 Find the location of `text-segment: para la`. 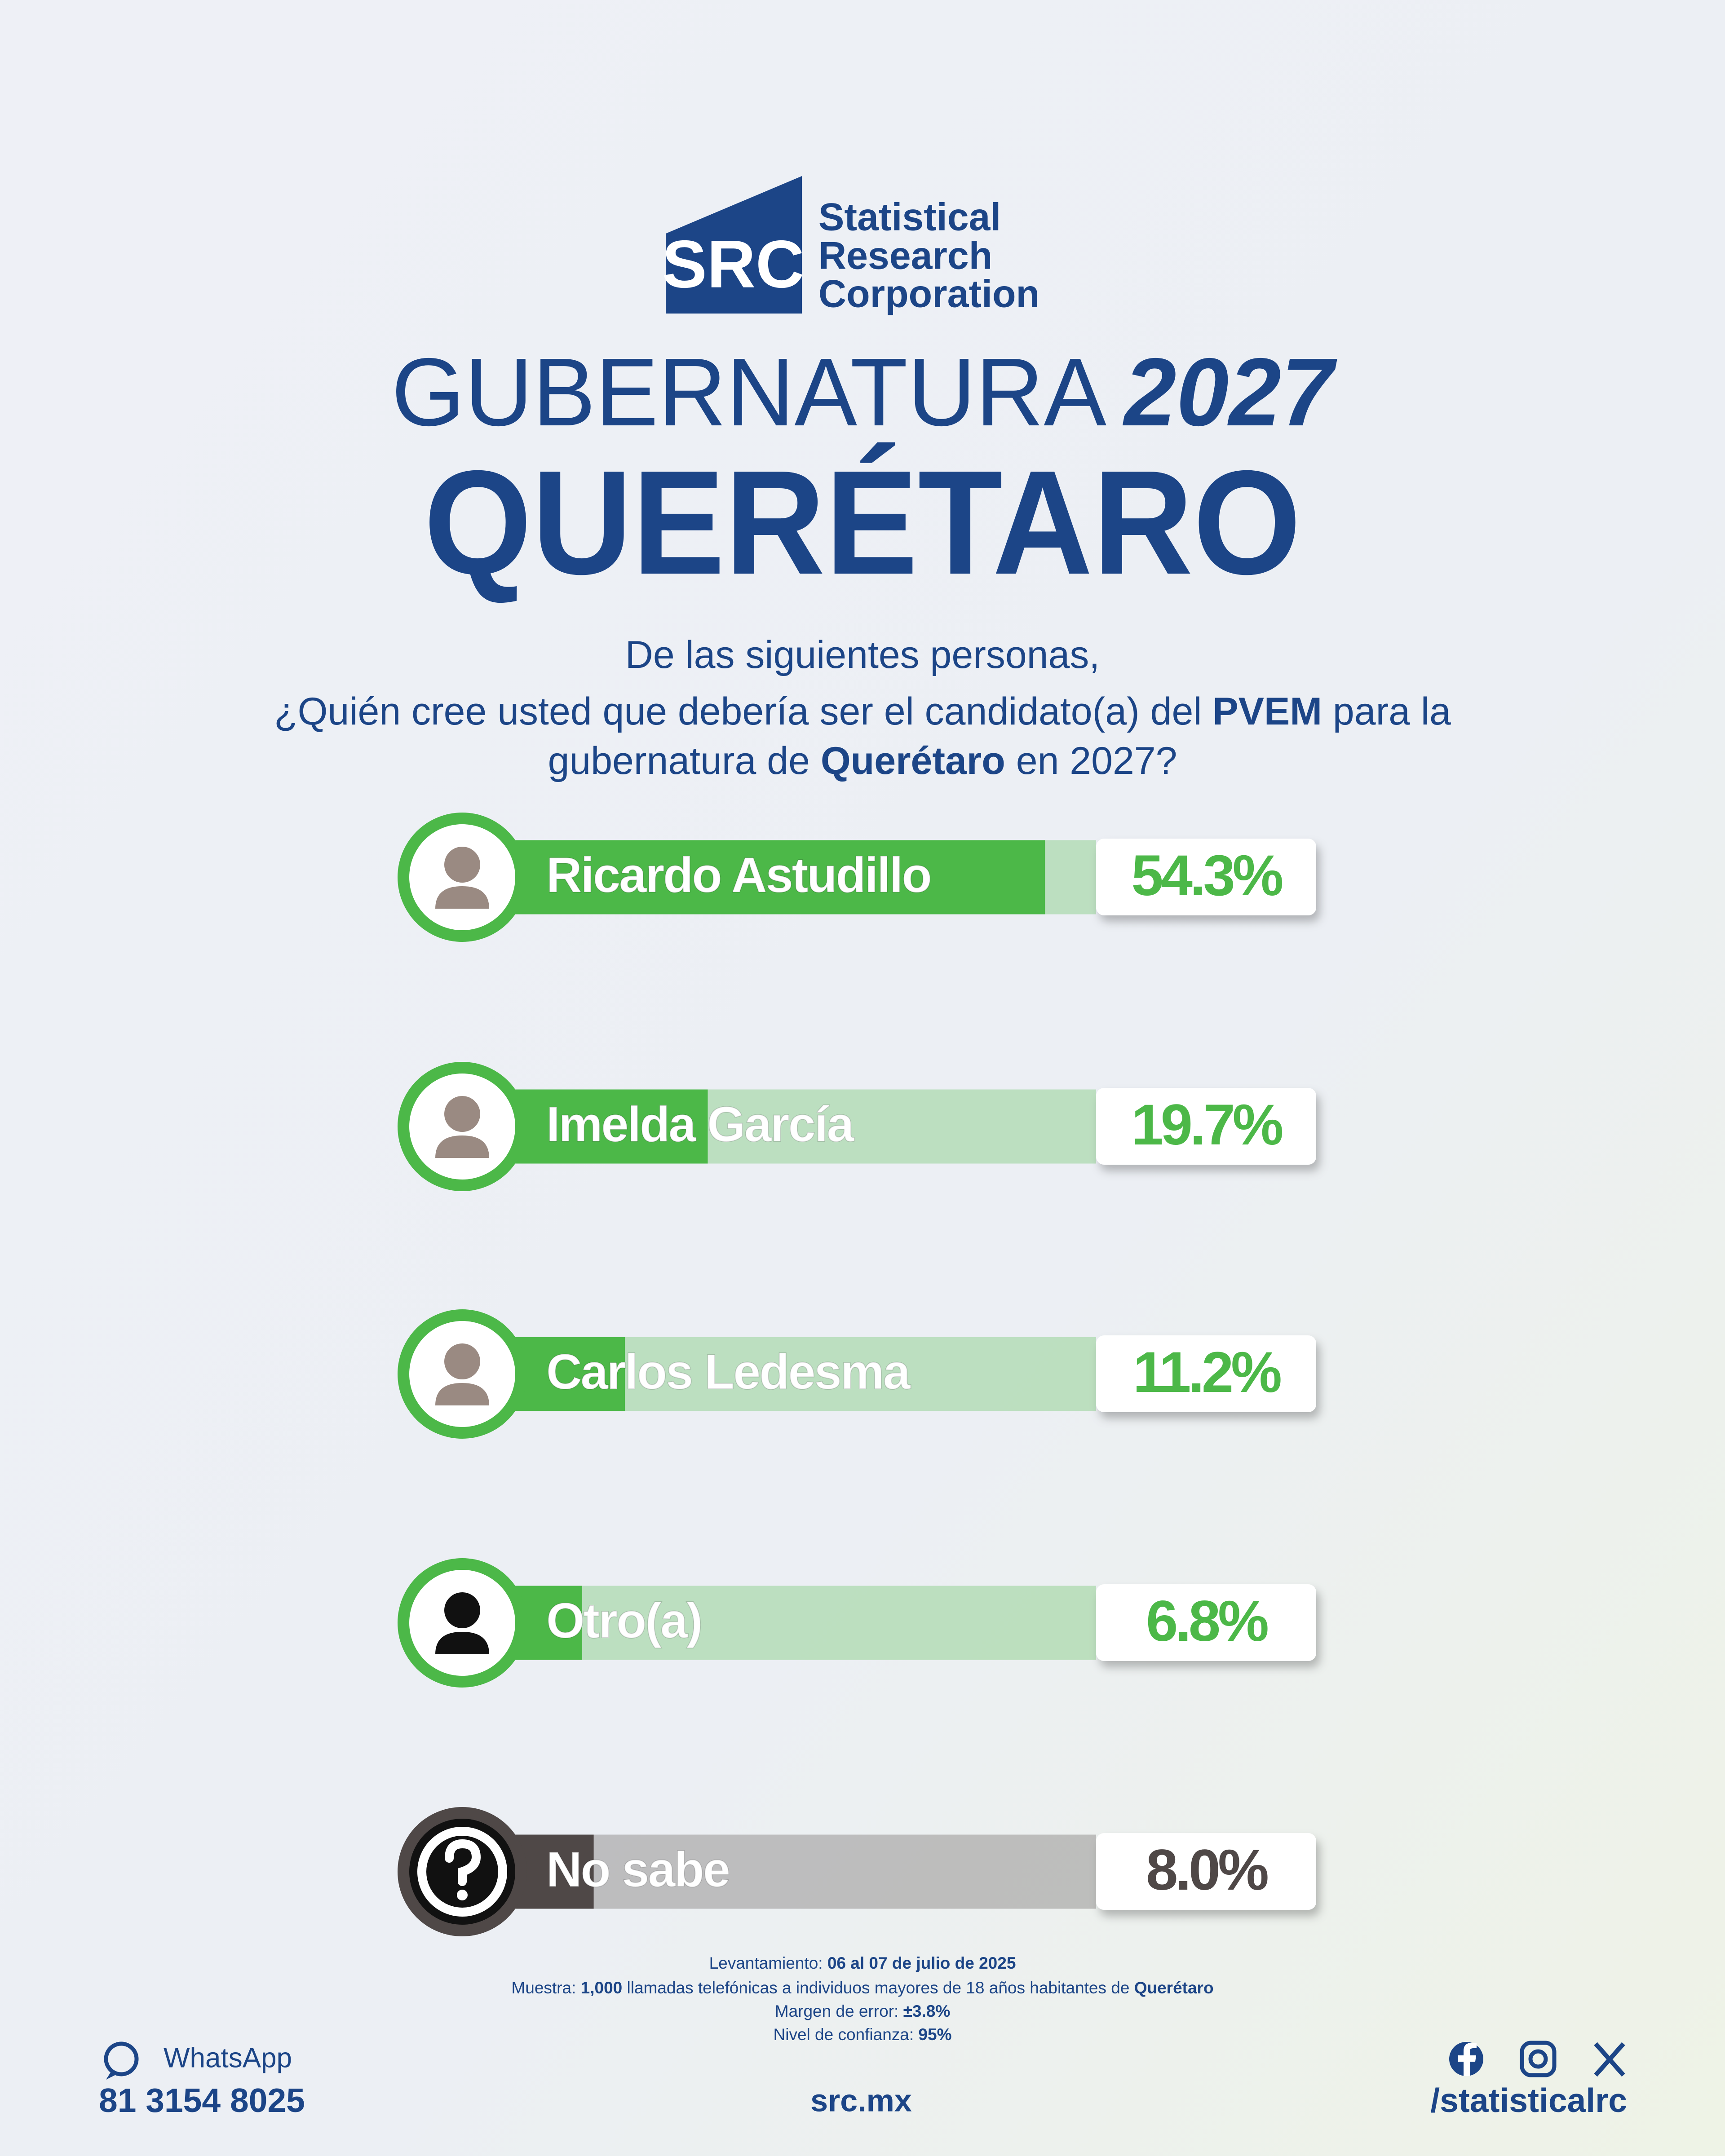

text-segment: para la is located at coordinates (1386, 711).